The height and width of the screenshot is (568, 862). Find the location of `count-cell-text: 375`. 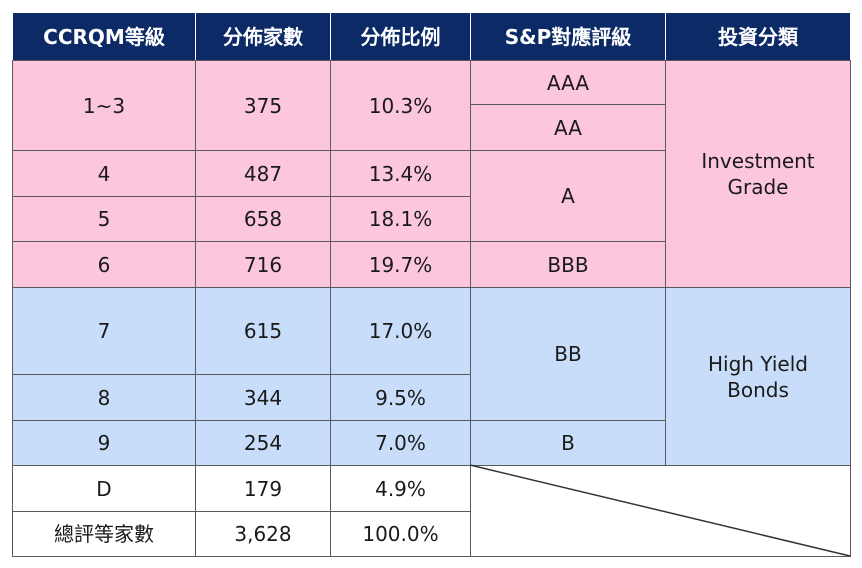

count-cell-text: 375 is located at coordinates (263, 105).